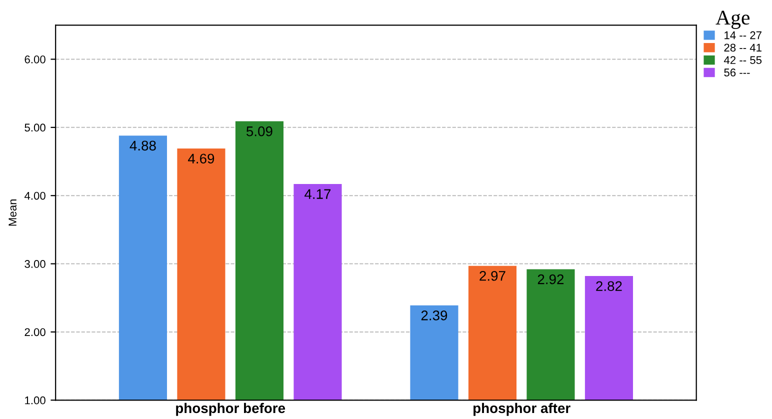 This screenshot has height=419, width=772. I want to click on x-tick-label: phosphor after, so click(522, 409).